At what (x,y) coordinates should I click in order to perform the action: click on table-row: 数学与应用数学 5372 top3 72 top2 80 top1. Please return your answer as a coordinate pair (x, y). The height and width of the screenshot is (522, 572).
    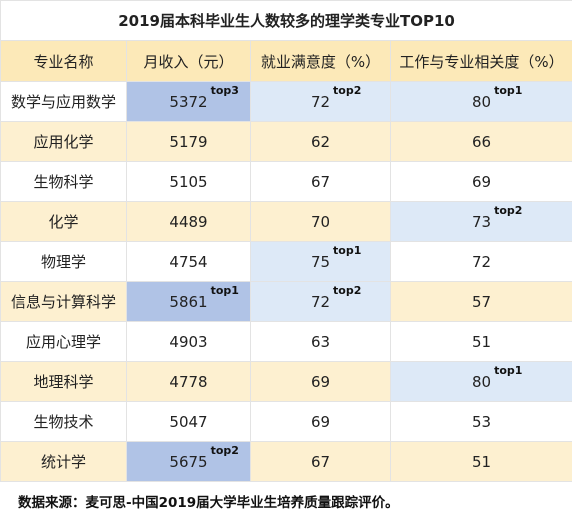
    Looking at the image, I should click on (286, 101).